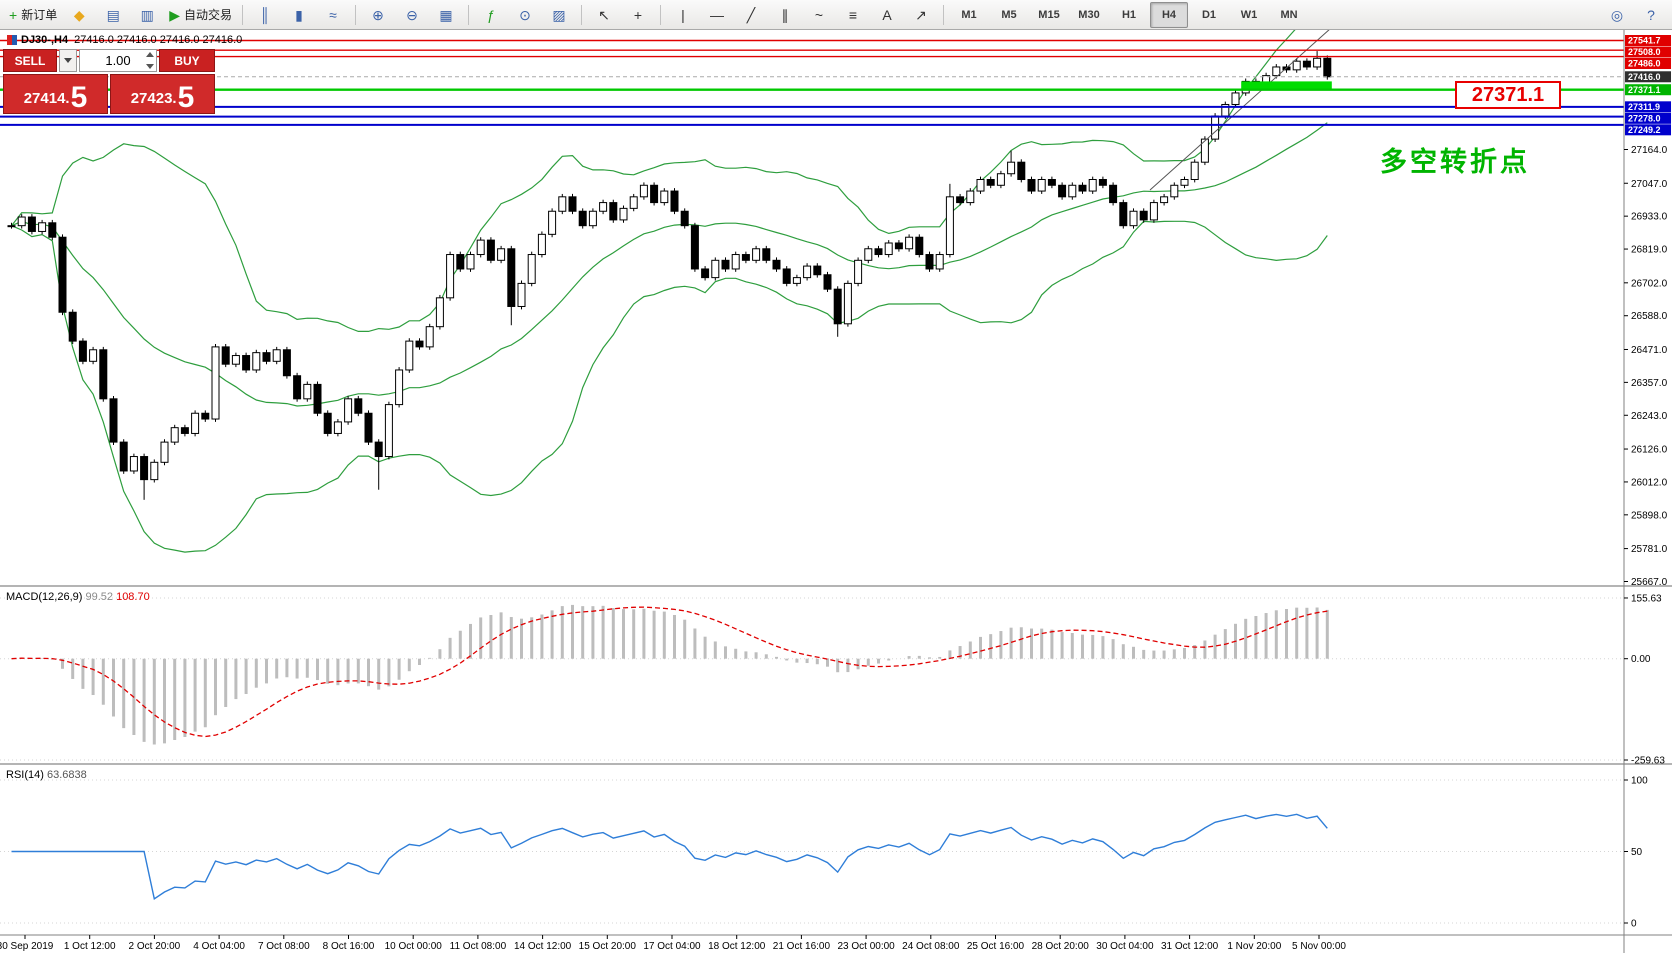  What do you see at coordinates (853, 15) in the screenshot?
I see `fibonacci-tool: ≡` at bounding box center [853, 15].